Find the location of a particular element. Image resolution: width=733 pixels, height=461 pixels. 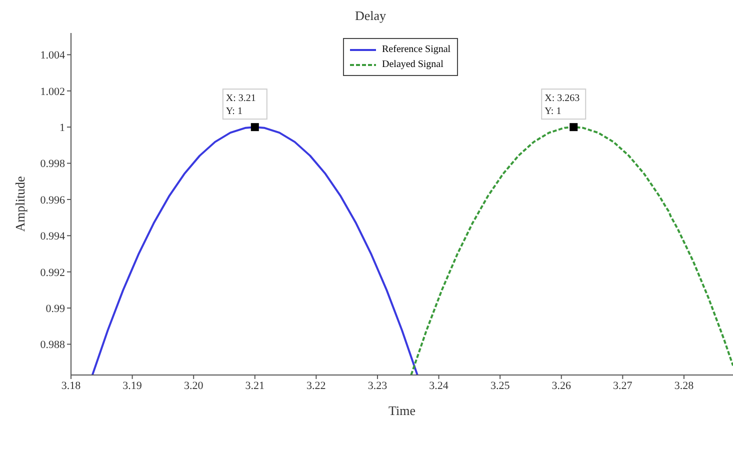

x-tick-label: 3.21 is located at coordinates (255, 386).